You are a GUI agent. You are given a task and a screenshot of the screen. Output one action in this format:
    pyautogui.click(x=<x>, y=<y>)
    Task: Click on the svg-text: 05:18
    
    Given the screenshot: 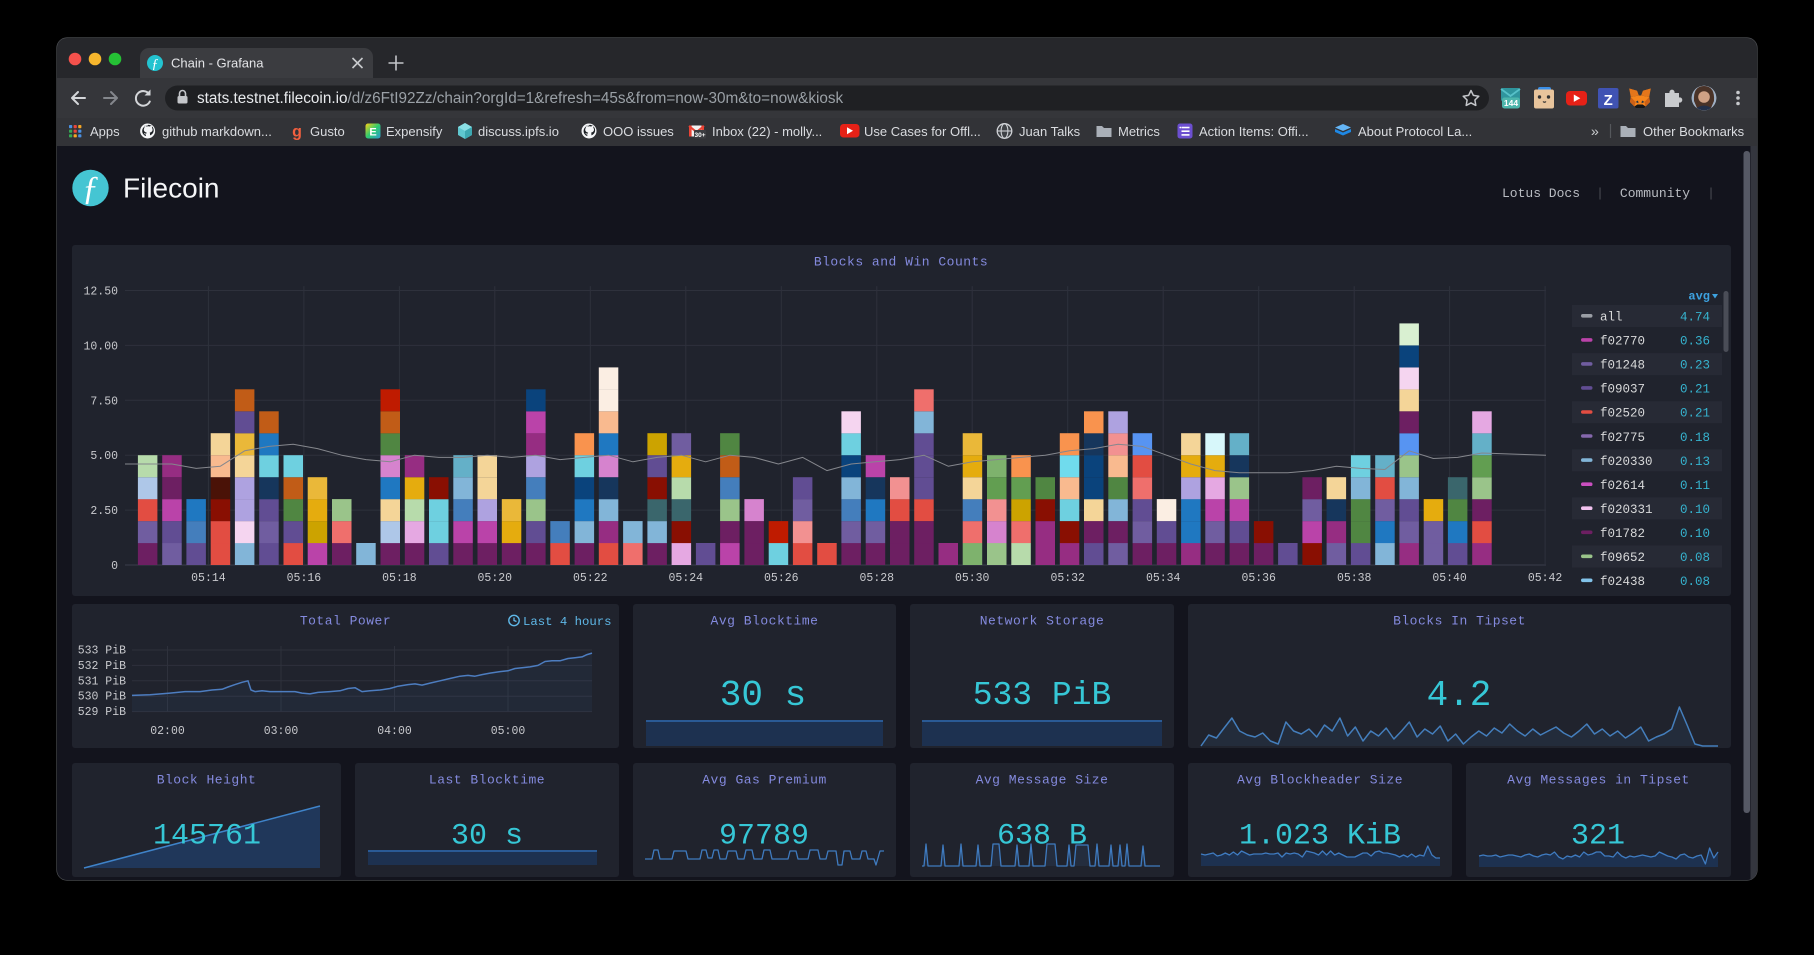 What is the action you would take?
    pyautogui.click(x=399, y=578)
    